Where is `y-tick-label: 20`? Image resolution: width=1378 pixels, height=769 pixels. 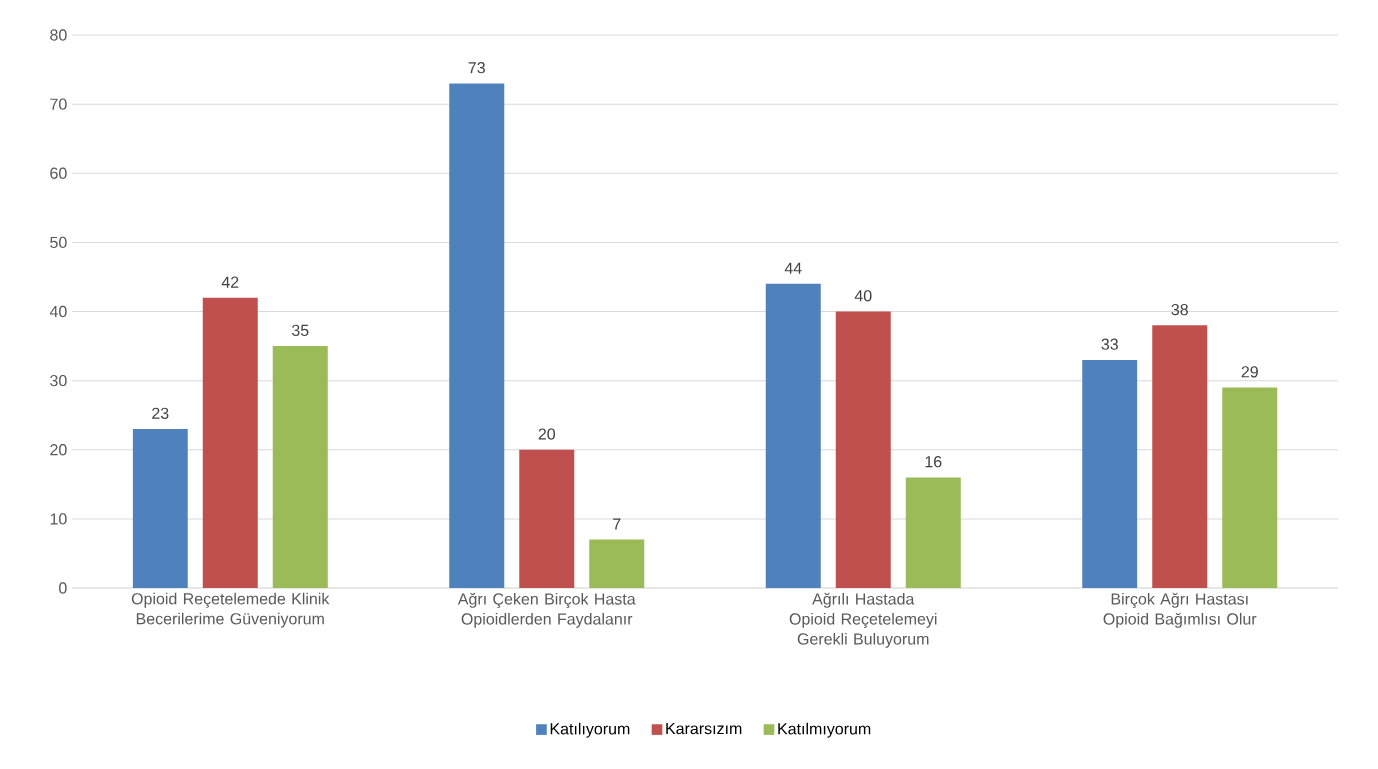
y-tick-label: 20 is located at coordinates (58, 450).